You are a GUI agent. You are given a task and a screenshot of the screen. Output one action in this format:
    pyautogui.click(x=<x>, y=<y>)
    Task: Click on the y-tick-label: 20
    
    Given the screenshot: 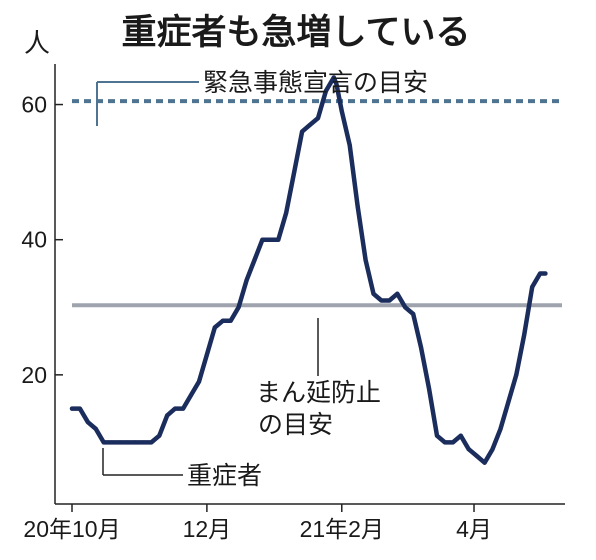 What is the action you would take?
    pyautogui.click(x=34, y=375)
    